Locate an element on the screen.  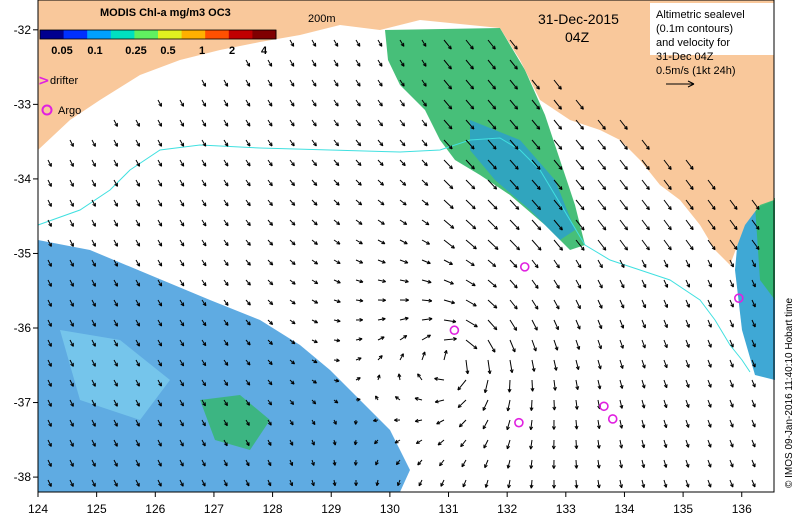
x-tick-label: 135 is located at coordinates (683, 509).